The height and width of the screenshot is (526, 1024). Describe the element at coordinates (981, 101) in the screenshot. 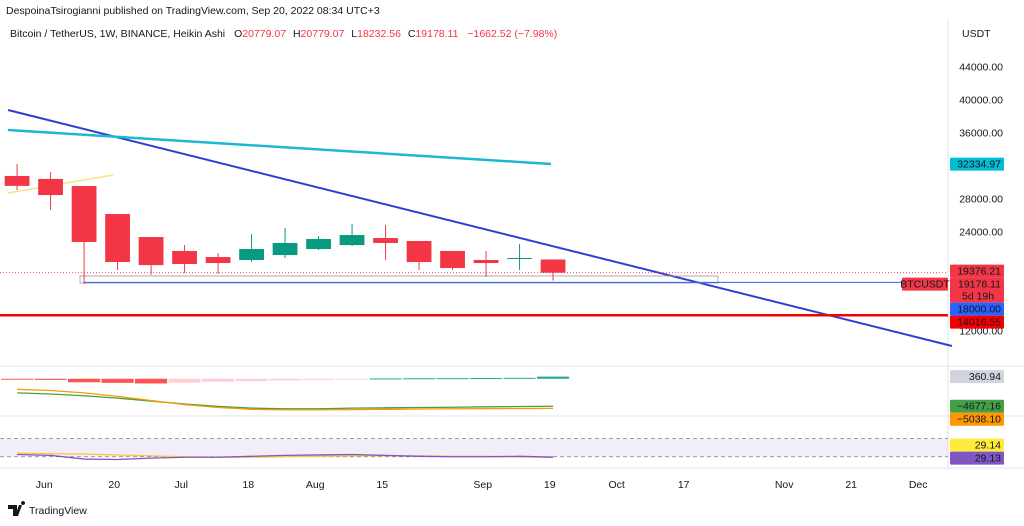

I see `y-tick-label: 40000.00` at that location.